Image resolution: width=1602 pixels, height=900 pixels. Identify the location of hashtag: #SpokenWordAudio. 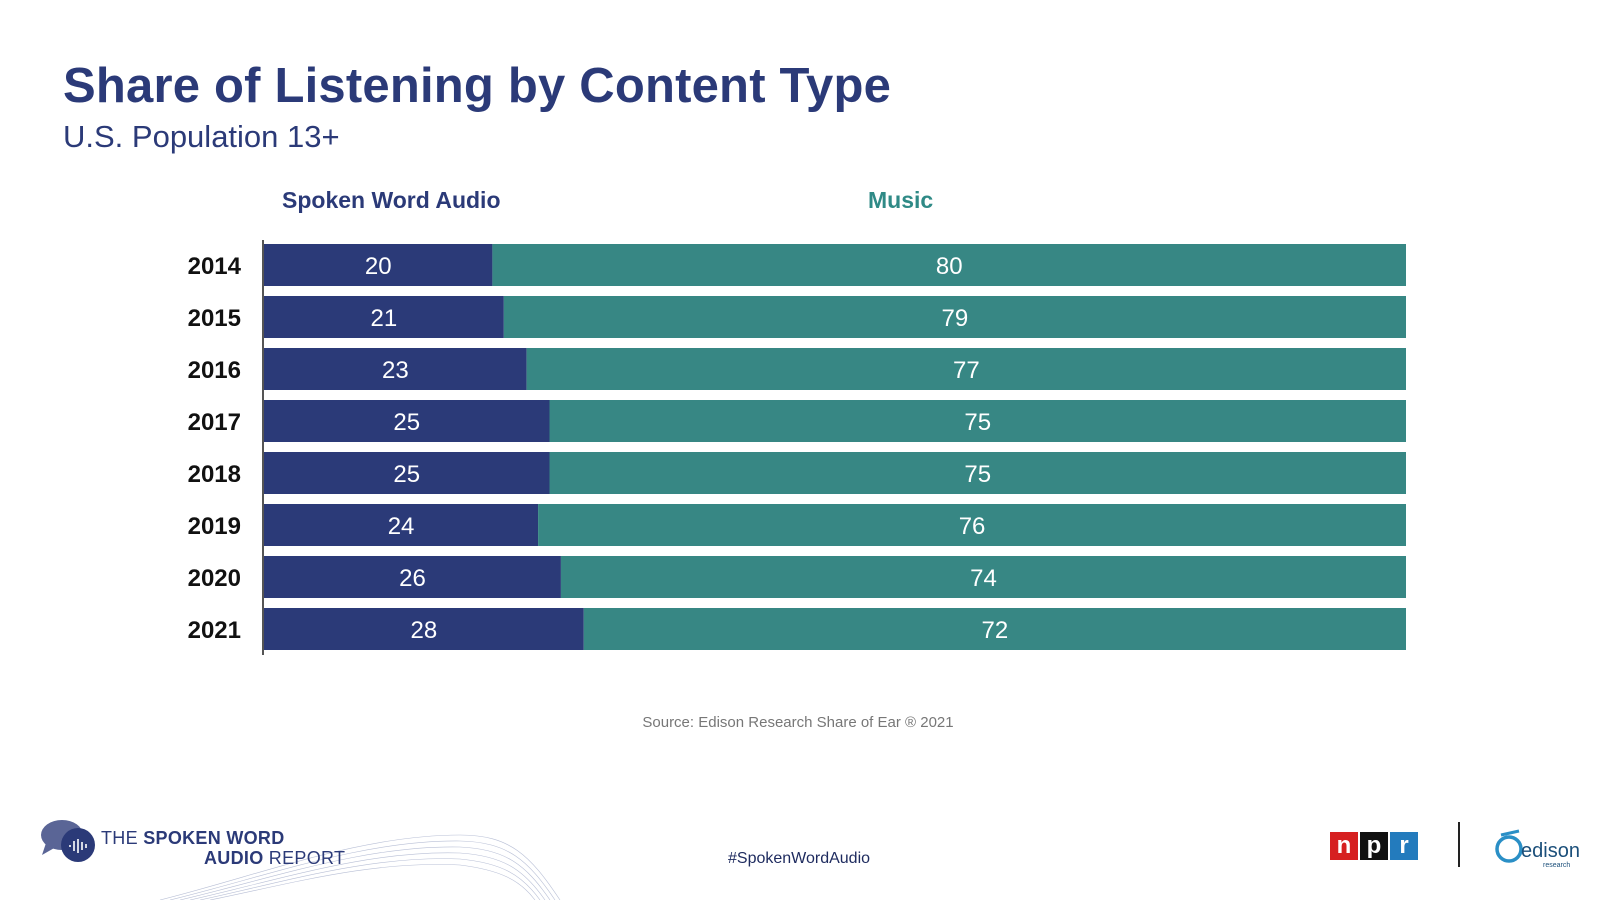
(799, 858).